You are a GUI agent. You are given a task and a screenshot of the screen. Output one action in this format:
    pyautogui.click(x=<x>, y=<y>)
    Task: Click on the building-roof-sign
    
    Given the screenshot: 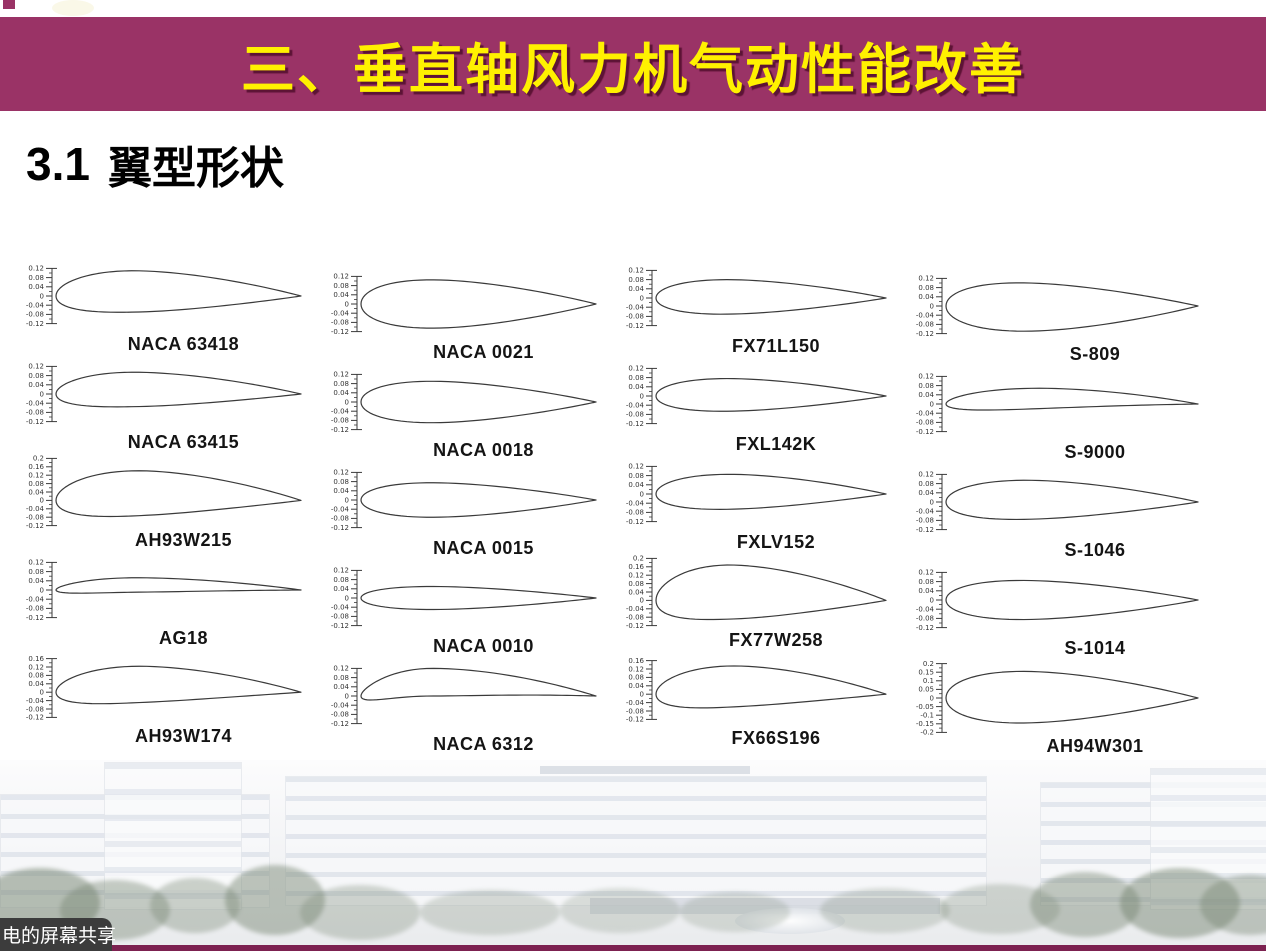 What is the action you would take?
    pyautogui.click(x=645, y=770)
    